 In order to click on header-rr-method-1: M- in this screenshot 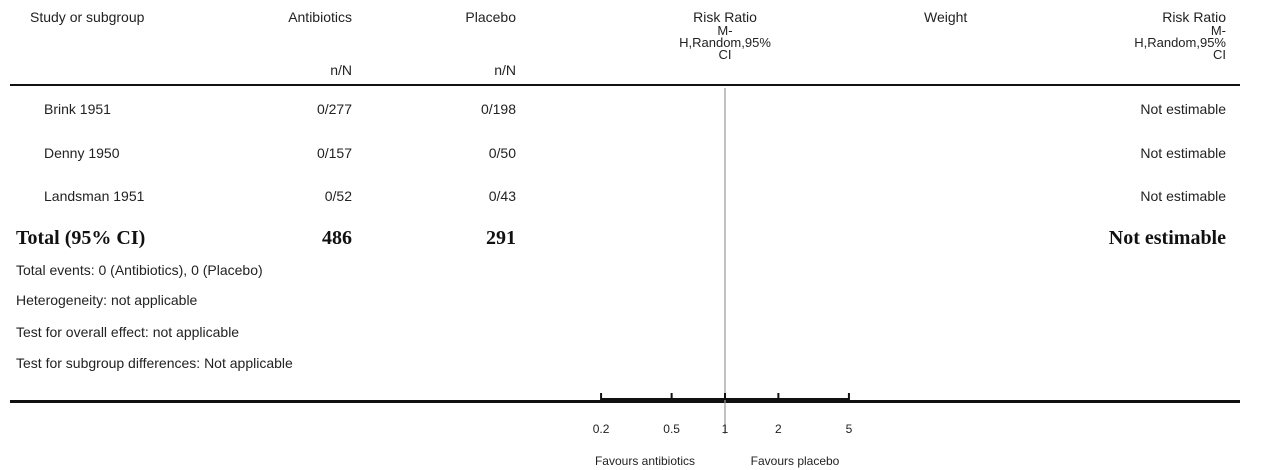, I will do `click(725, 30)`.